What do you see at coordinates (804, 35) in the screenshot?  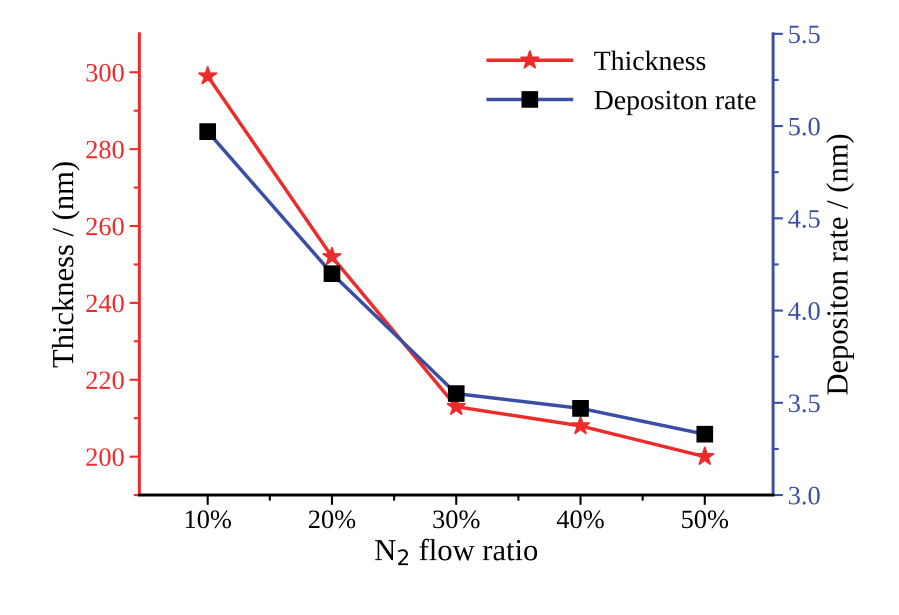 I see `y2-tick-label: 5.5` at bounding box center [804, 35].